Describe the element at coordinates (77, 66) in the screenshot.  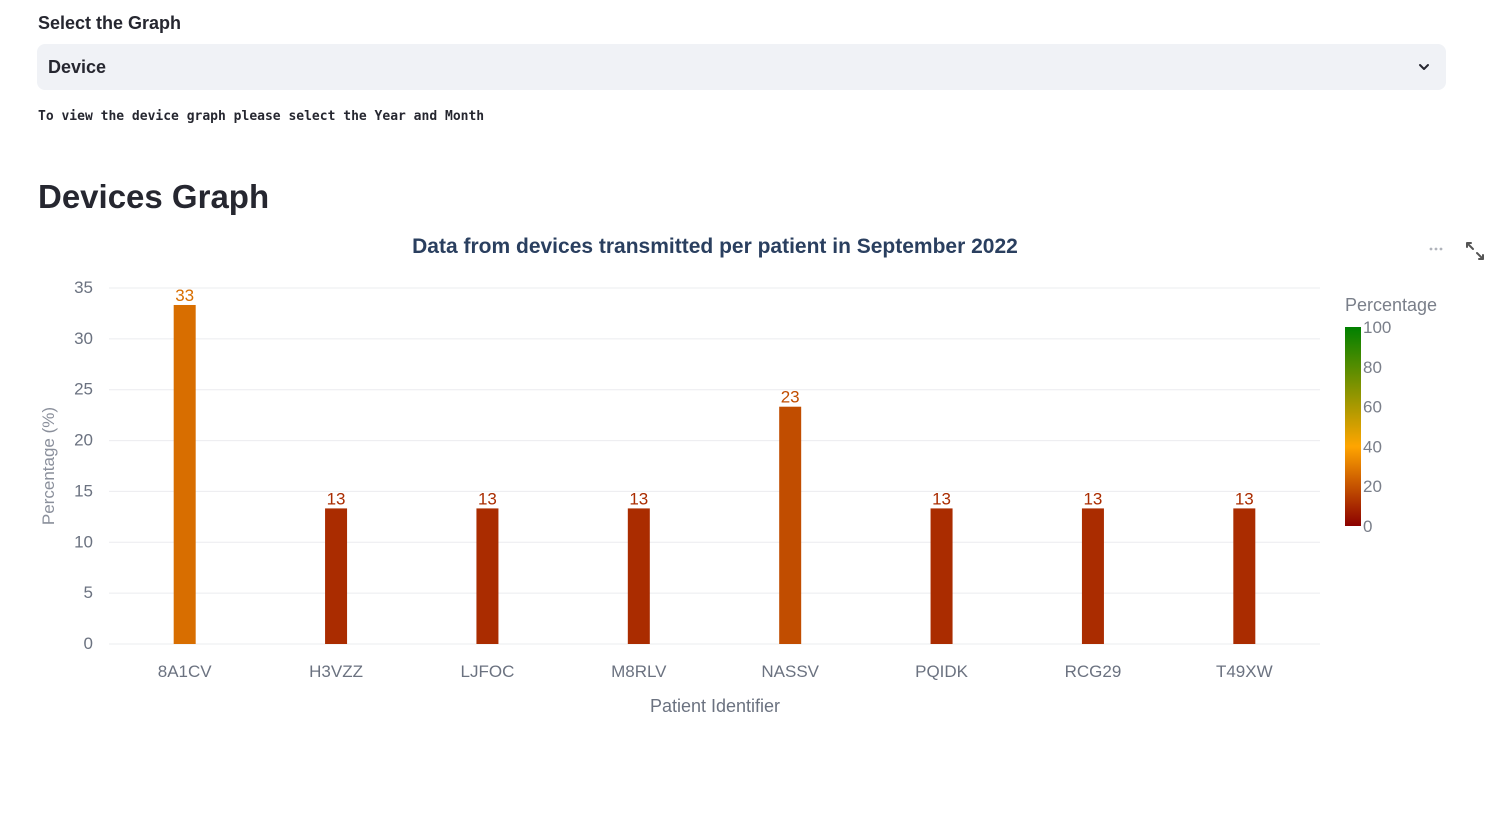
I see `graph-select-value: Device` at that location.